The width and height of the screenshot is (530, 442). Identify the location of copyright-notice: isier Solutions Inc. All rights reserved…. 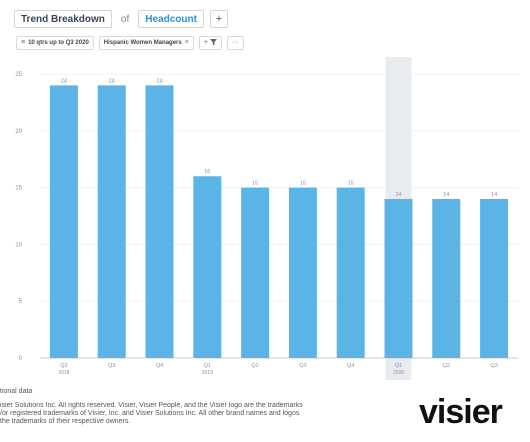
(200, 414).